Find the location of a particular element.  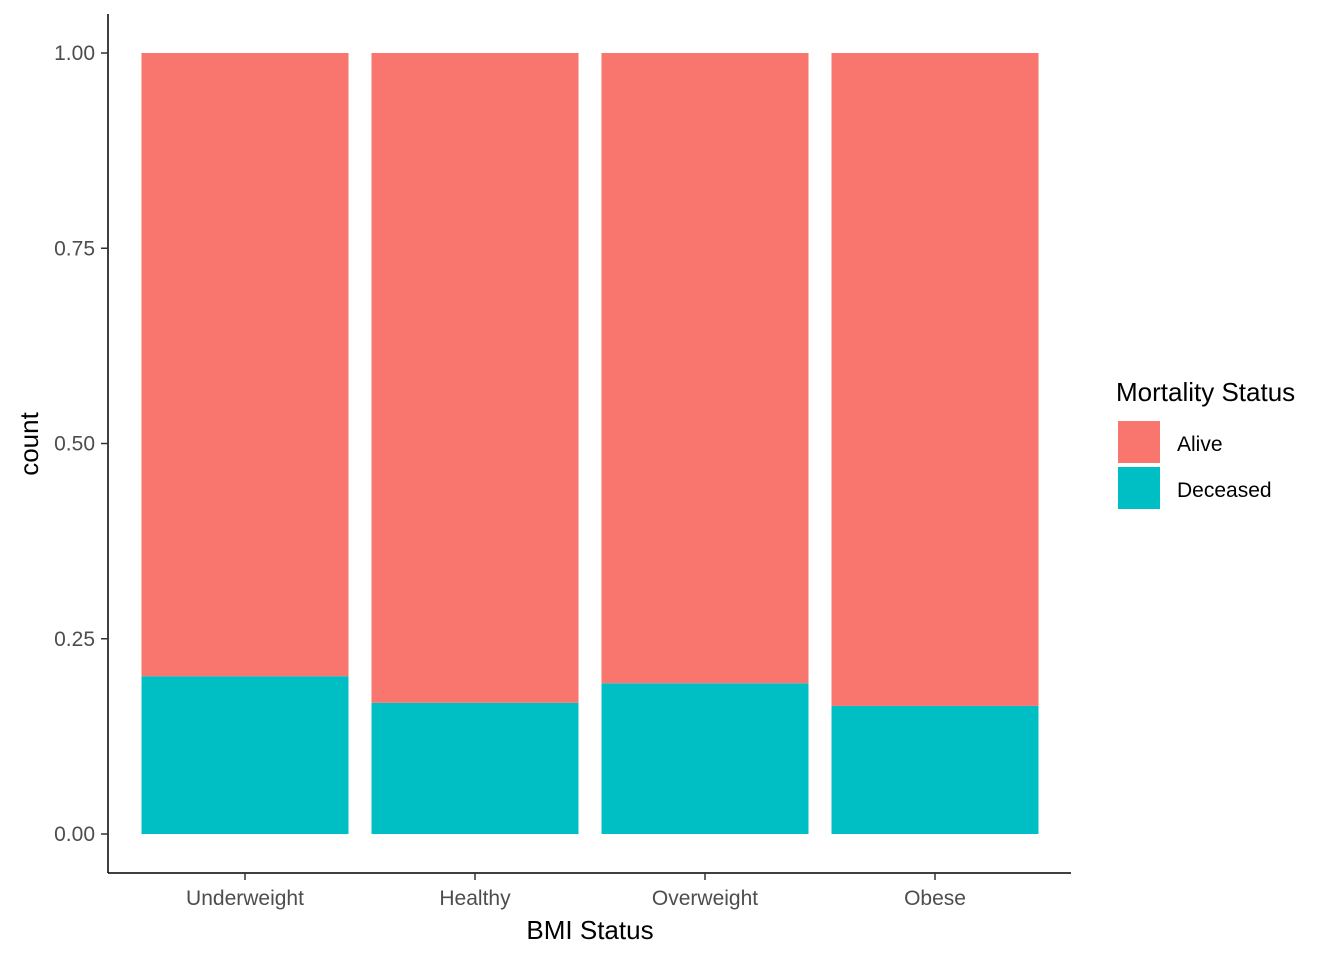

bar-alive-obese is located at coordinates (935, 379).